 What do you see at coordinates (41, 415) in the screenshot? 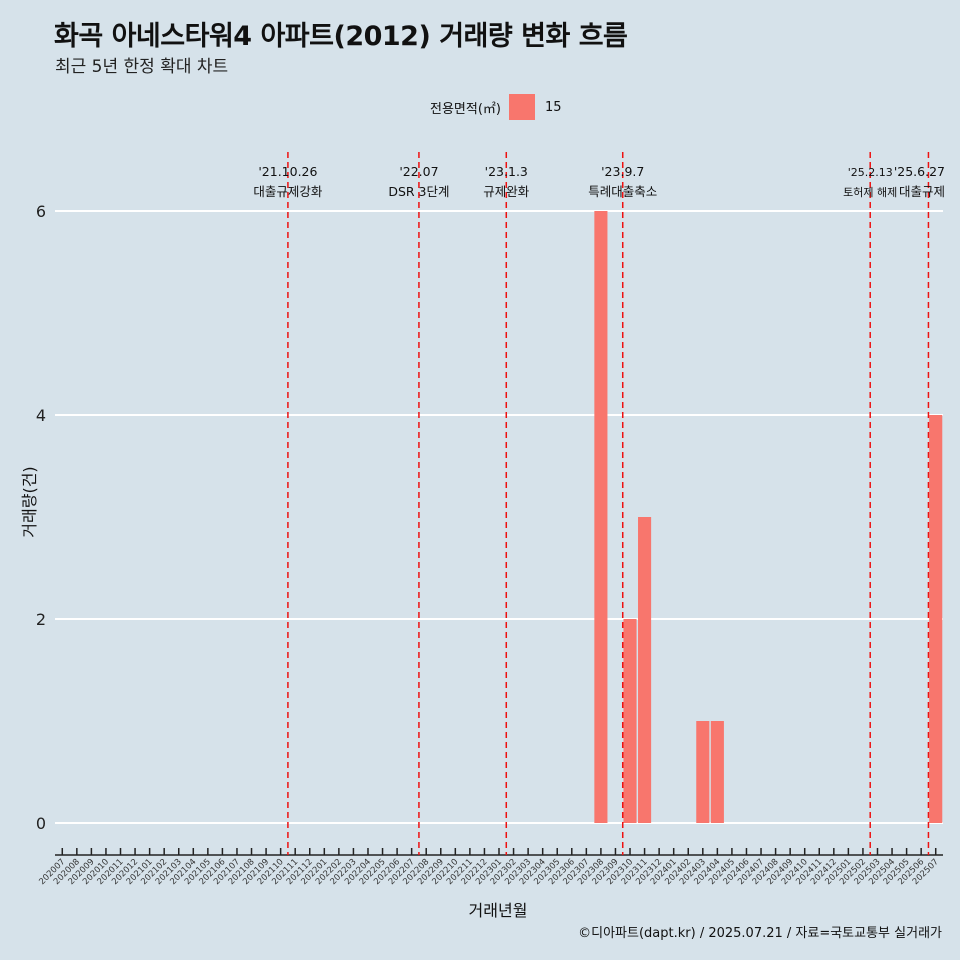
I see `y-tick-label: 4` at bounding box center [41, 415].